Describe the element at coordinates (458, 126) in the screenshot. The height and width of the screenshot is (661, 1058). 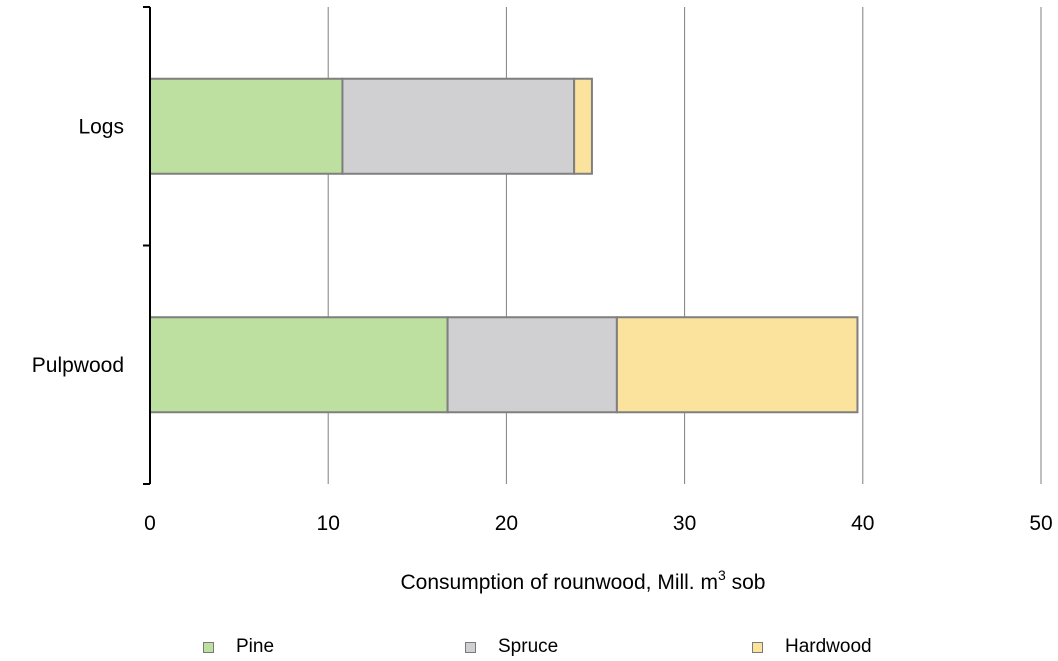
I see `bar-spruce-logs` at that location.